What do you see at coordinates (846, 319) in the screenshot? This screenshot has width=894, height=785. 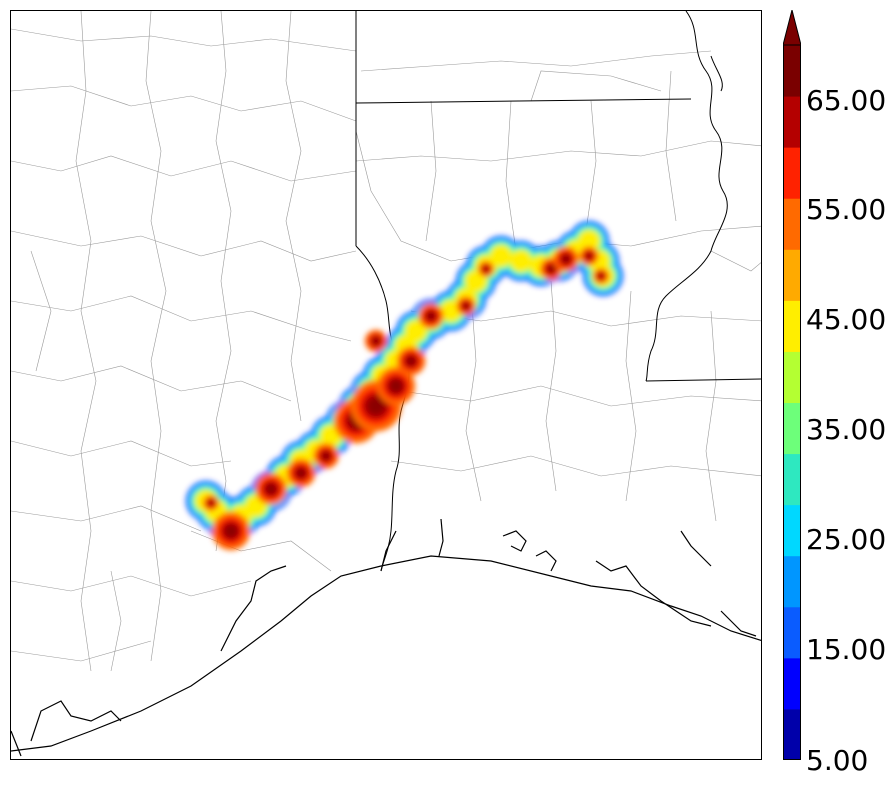 I see `colorbar-label-45: 45.00` at bounding box center [846, 319].